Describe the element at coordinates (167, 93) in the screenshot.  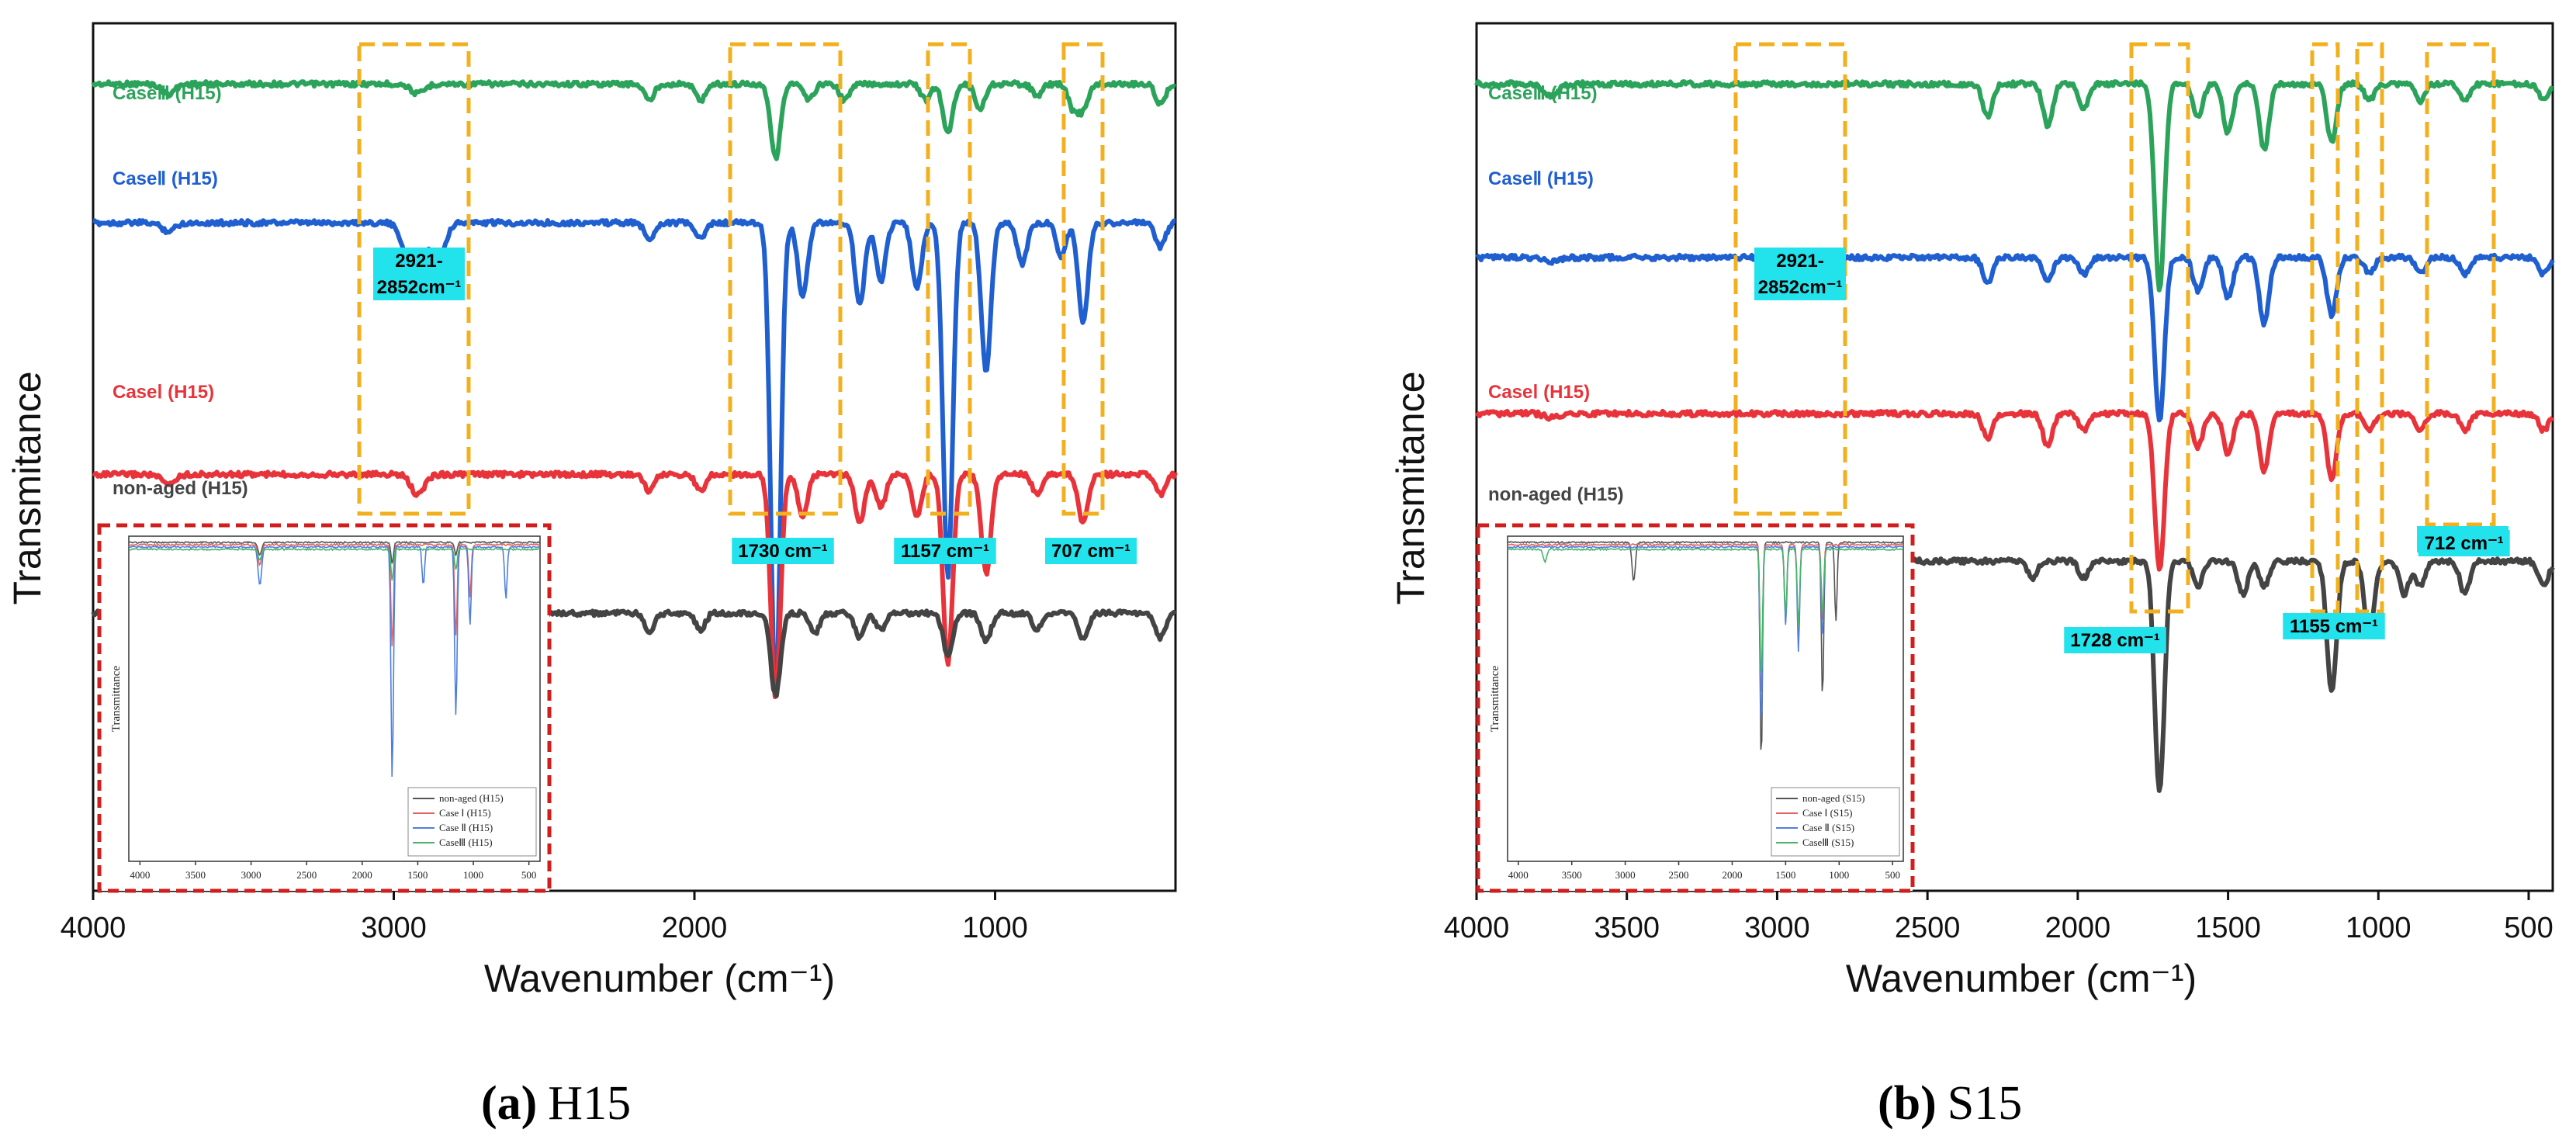
I see `panel-a-series-label: CaseⅢ (H15)` at that location.